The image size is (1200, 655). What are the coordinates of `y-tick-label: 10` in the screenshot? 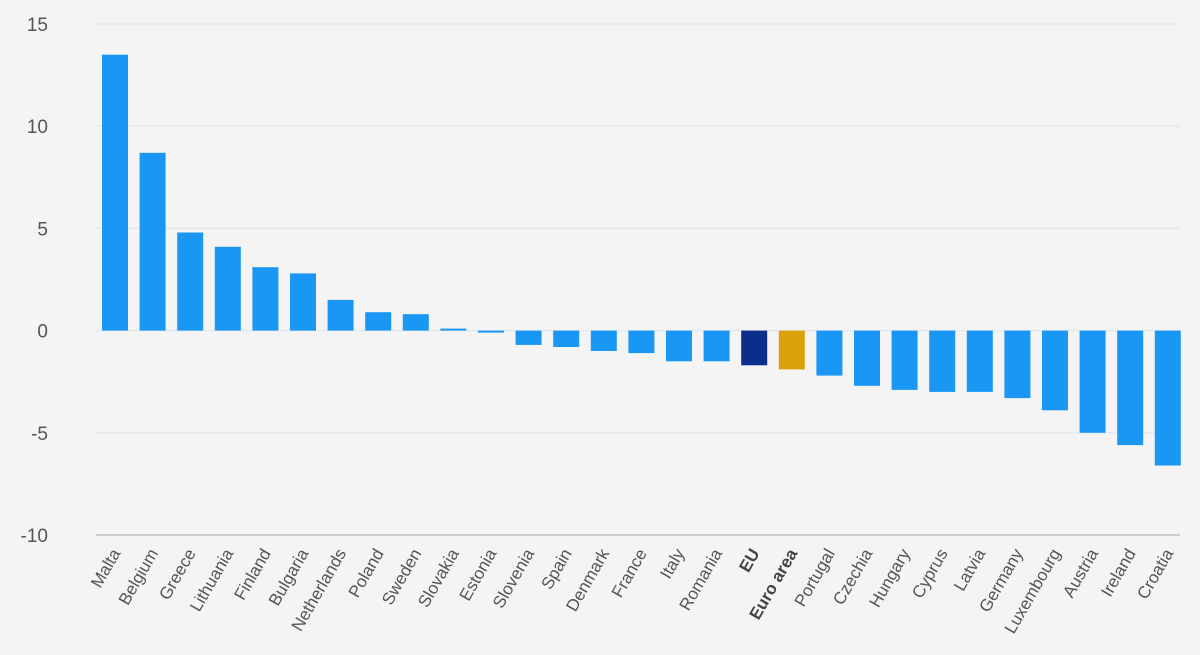 It's located at (37, 127).